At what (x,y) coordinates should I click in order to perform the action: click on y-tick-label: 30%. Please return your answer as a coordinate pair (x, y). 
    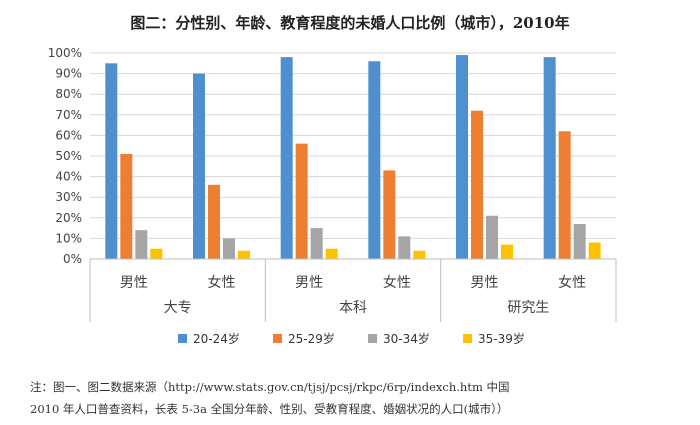
    Looking at the image, I should click on (68, 197).